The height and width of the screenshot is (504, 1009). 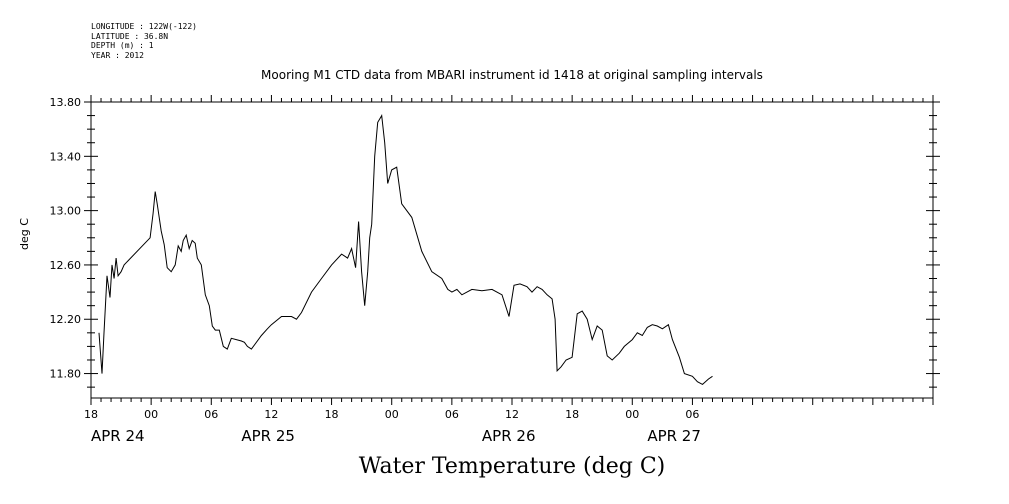 What do you see at coordinates (66, 265) in the screenshot?
I see `y-tick-label: 12.60` at bounding box center [66, 265].